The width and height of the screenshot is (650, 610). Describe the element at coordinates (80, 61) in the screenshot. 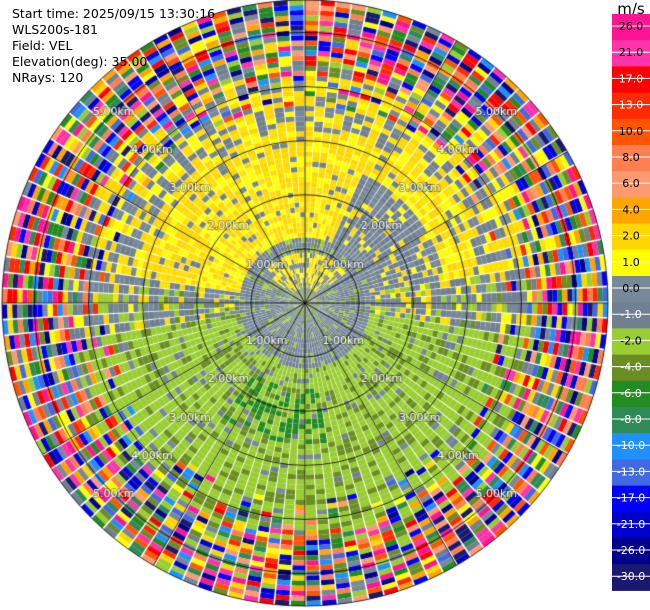

I see `elevation-label: Elevation(deg): 35.00` at that location.